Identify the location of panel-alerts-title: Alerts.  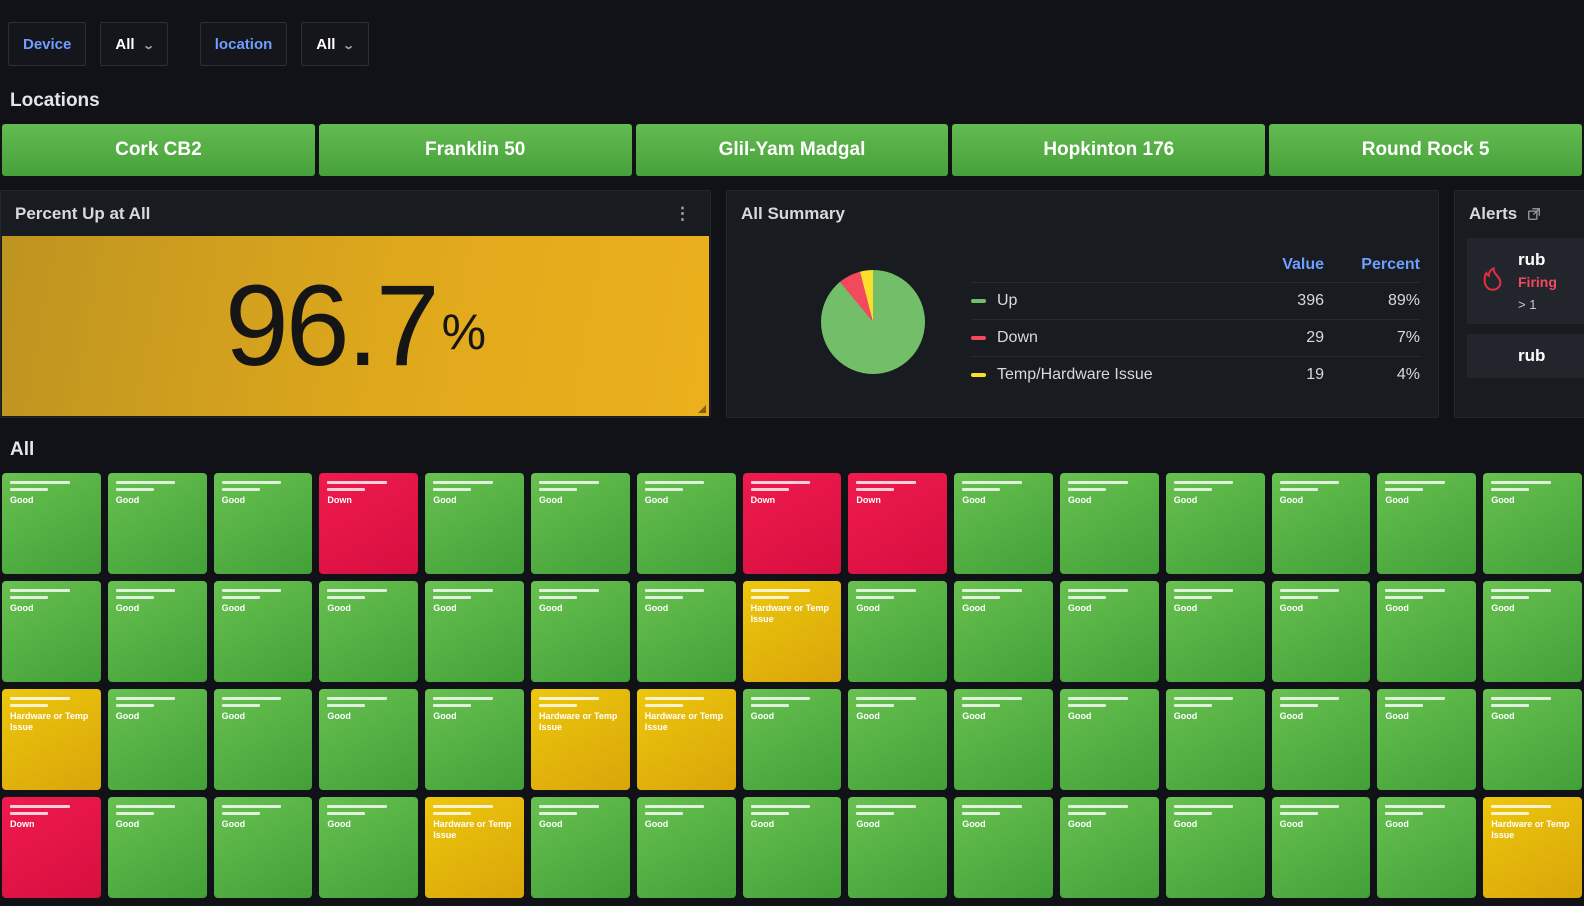
(1493, 213).